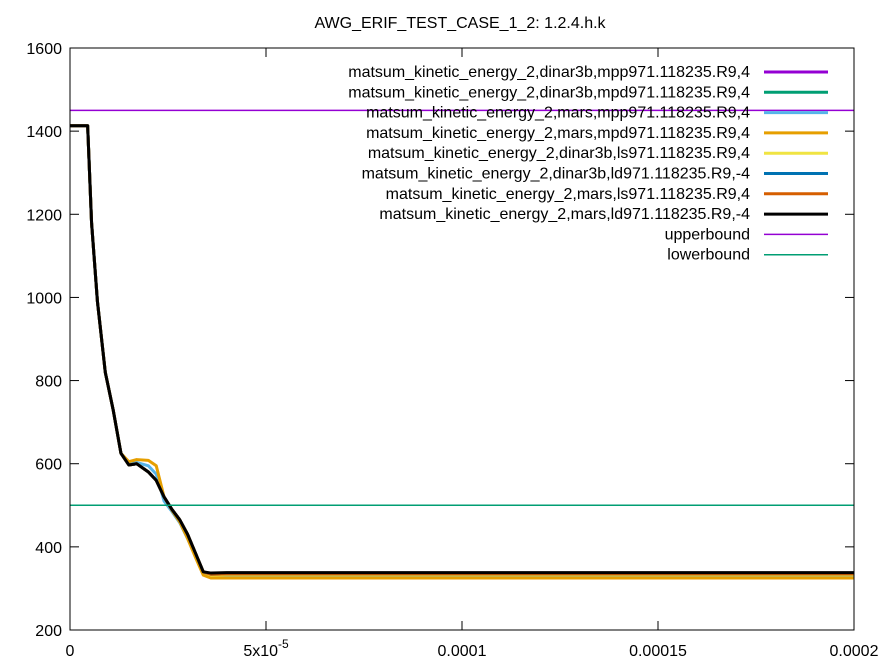 The image size is (896, 668). Describe the element at coordinates (462, 651) in the screenshot. I see `x-tick-label: 0.0001` at that location.